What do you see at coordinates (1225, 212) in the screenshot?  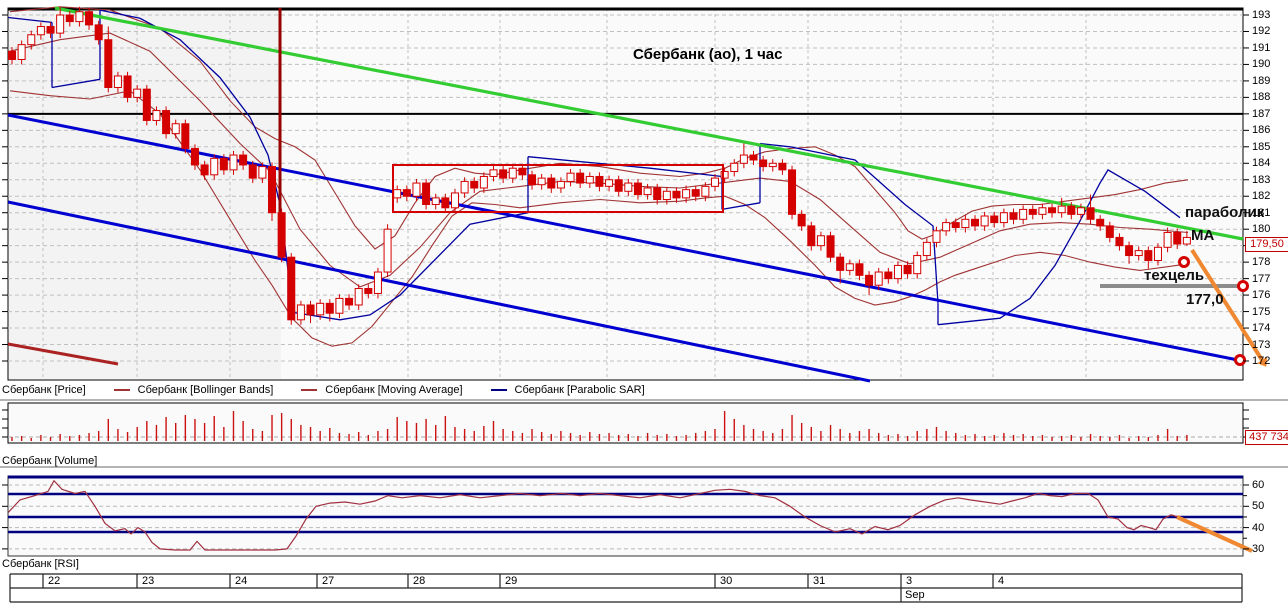 I see `annotation-parabolic: параболик` at bounding box center [1225, 212].